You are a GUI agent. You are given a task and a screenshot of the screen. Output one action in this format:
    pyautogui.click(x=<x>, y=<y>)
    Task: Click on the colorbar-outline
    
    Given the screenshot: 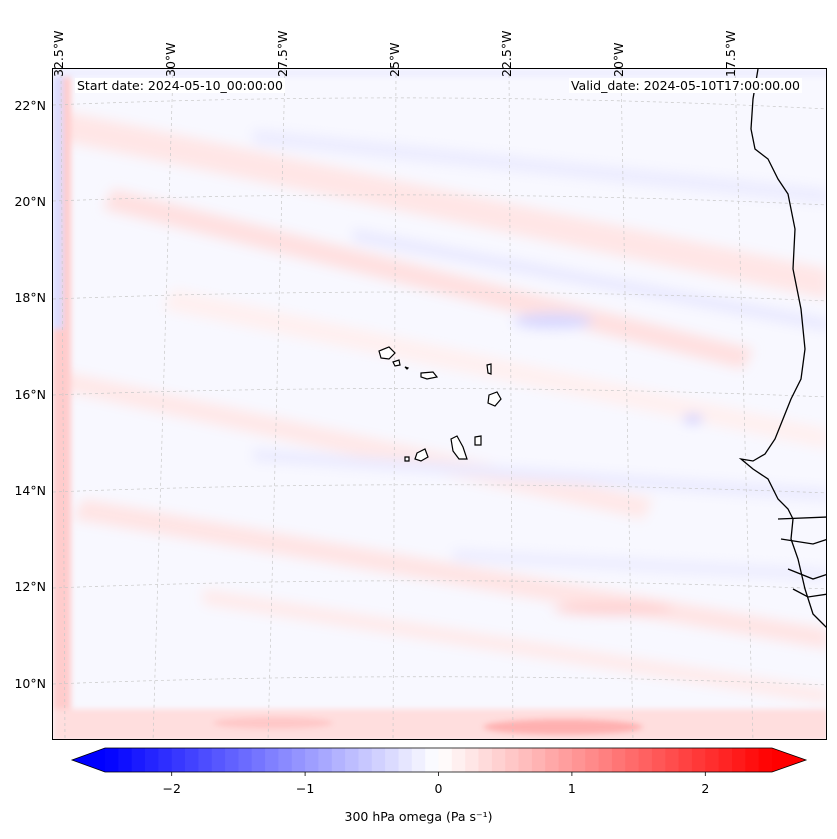 What is the action you would take?
    pyautogui.click(x=439, y=760)
    